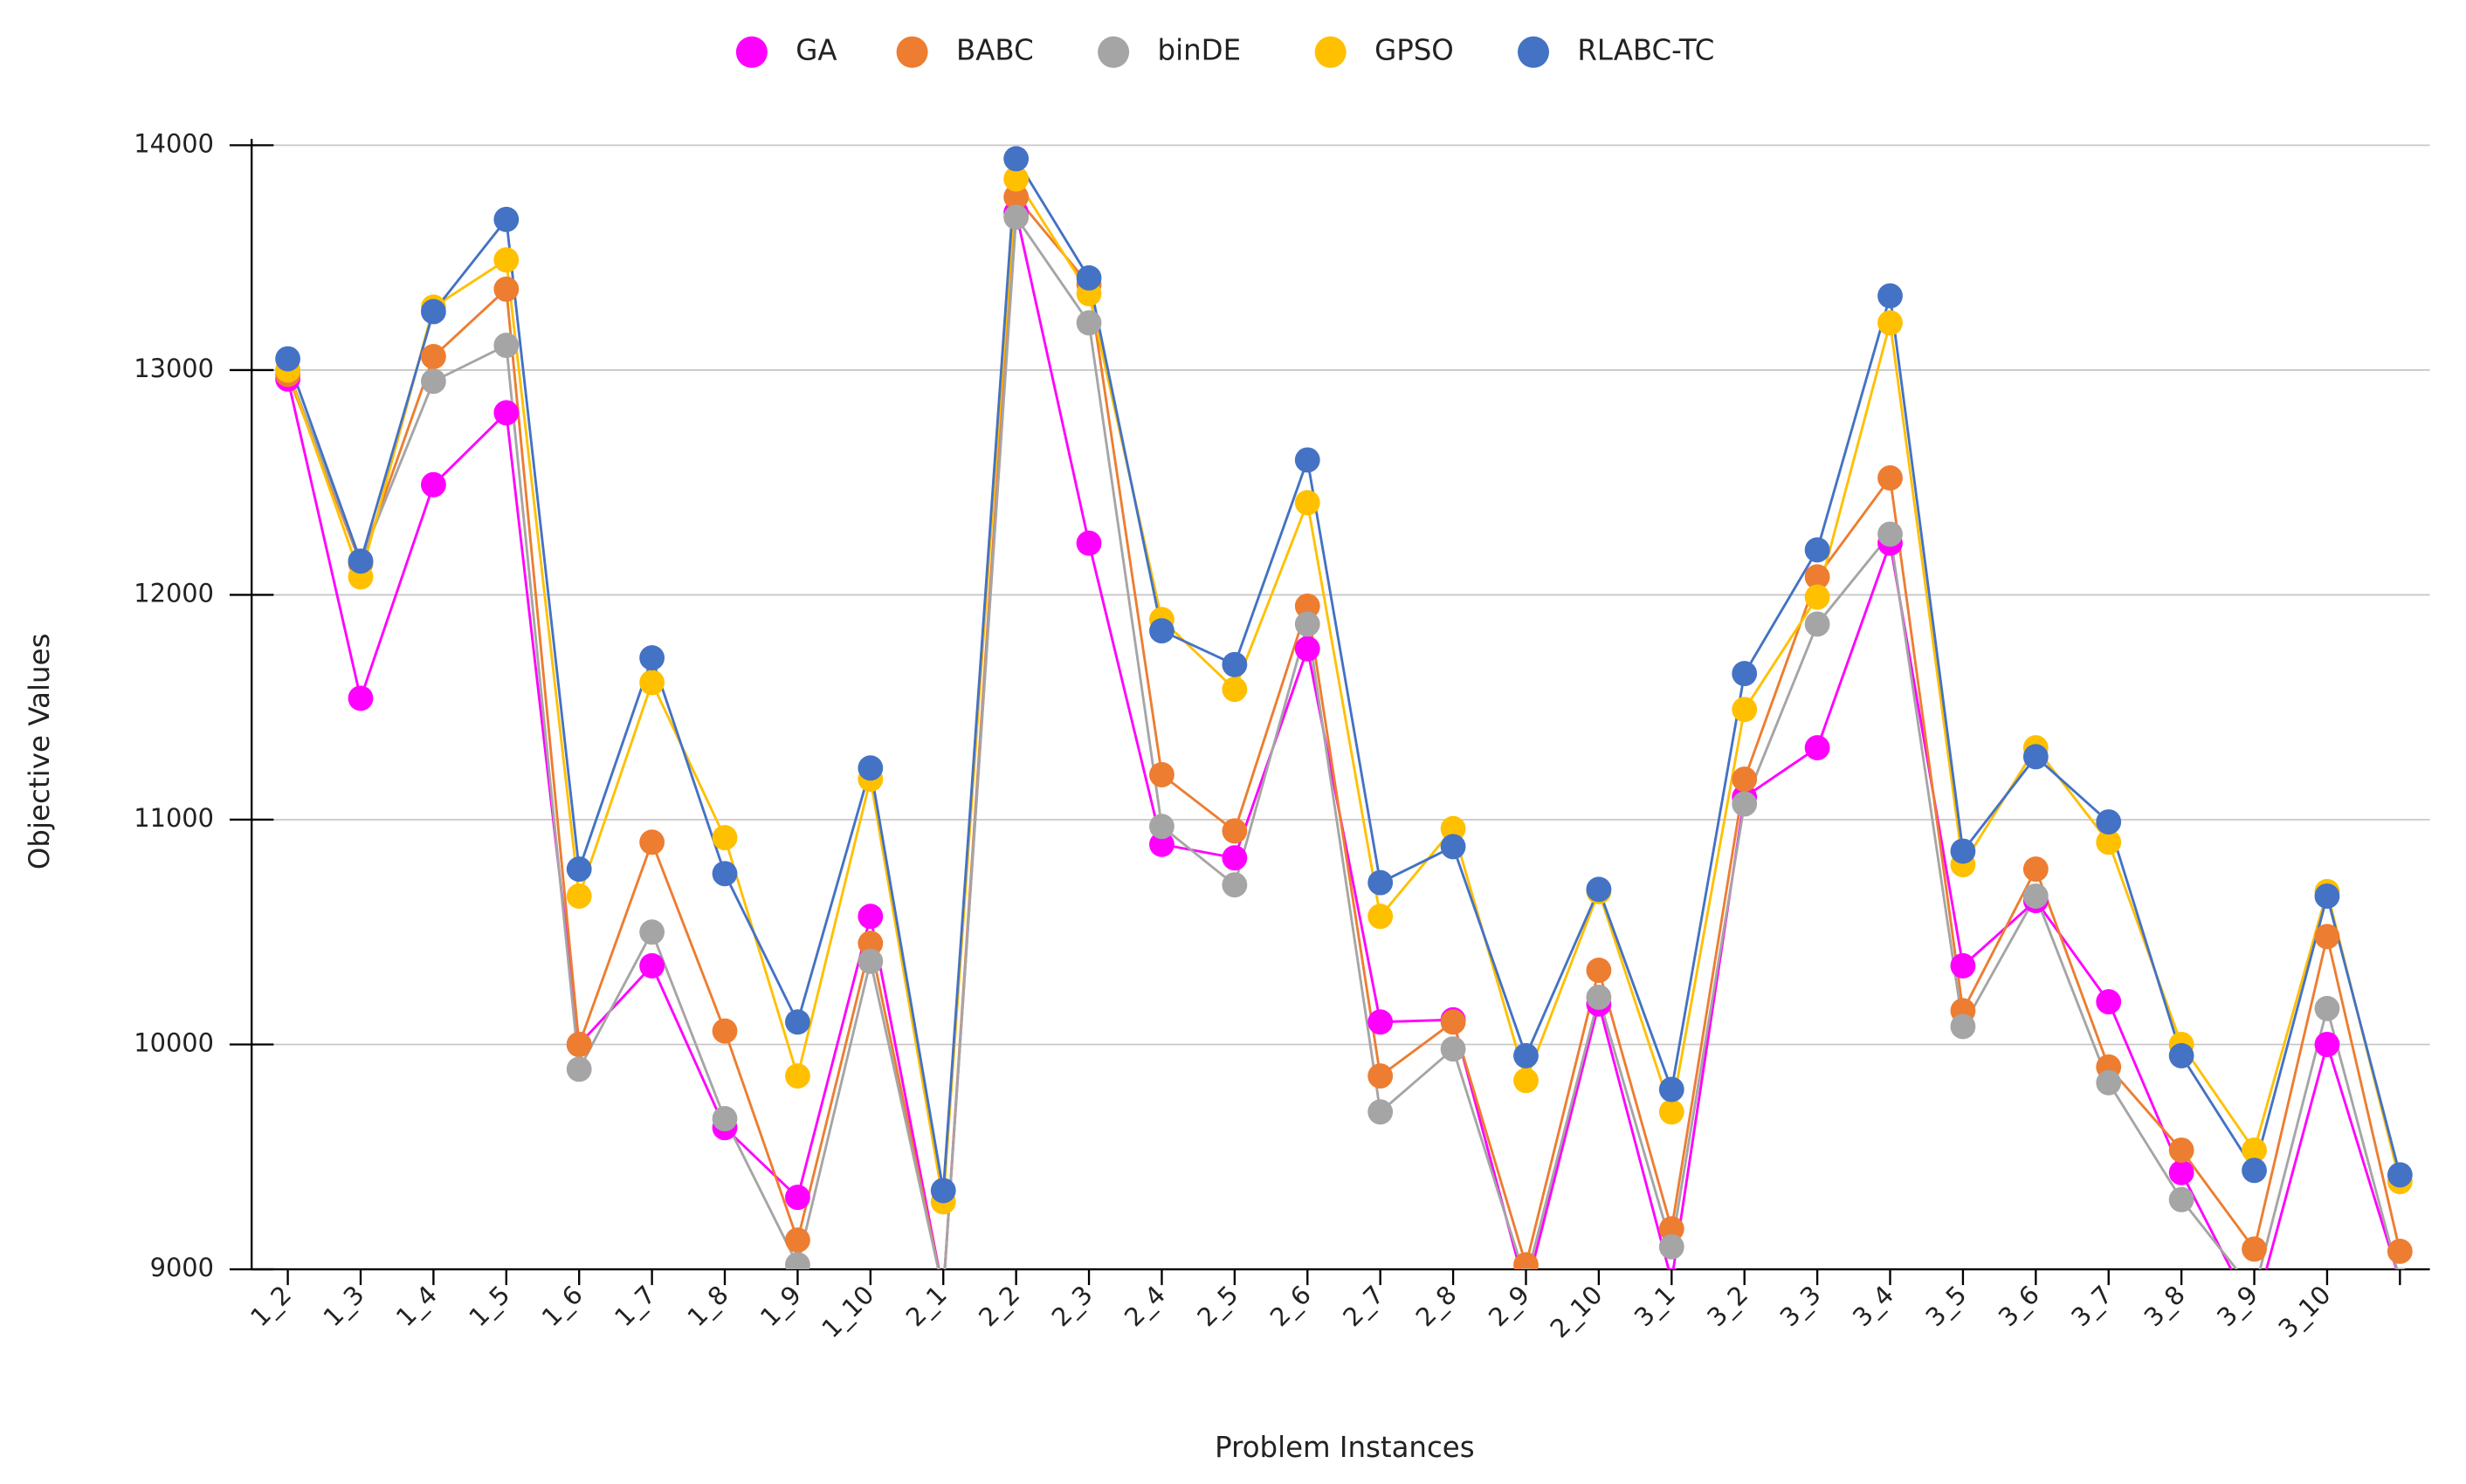 The height and width of the screenshot is (1484, 2466). Describe the element at coordinates (1655, 1306) in the screenshot. I see `x-tick-label: 3_1` at that location.